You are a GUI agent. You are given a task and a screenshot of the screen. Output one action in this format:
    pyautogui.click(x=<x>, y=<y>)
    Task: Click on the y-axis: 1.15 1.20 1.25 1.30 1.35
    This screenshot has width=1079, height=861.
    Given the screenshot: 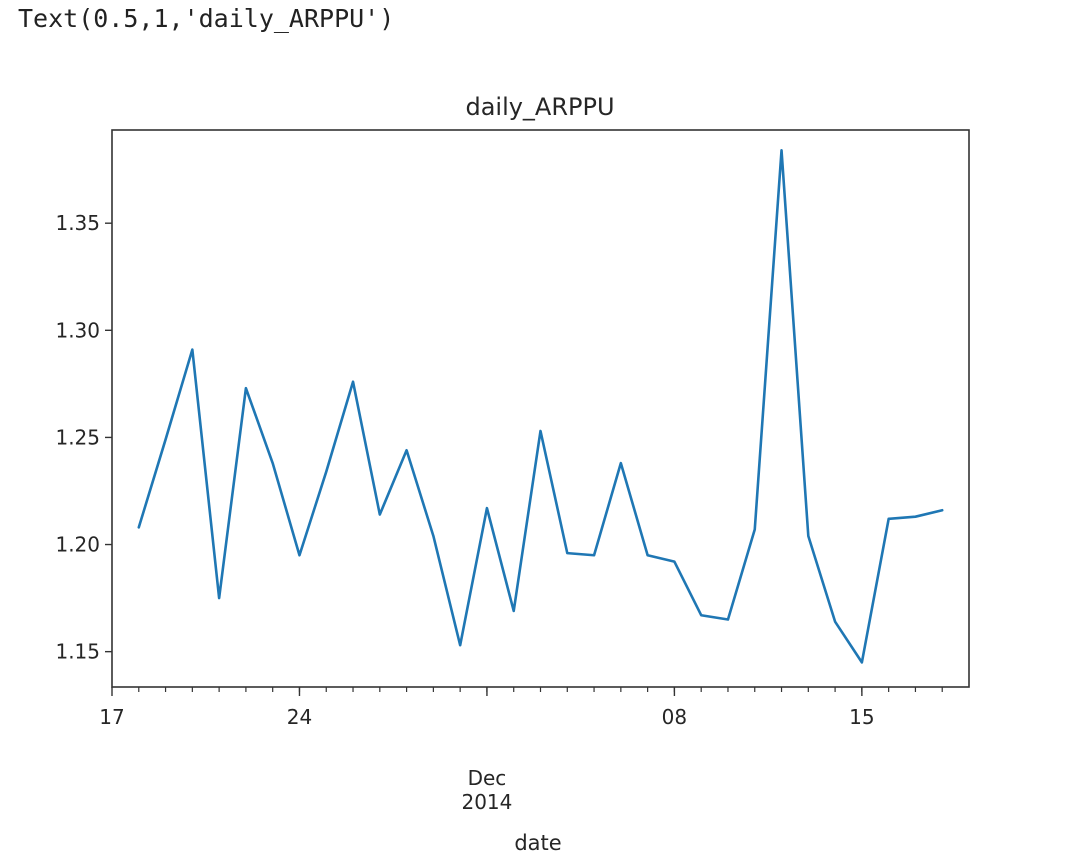 What is the action you would take?
    pyautogui.click(x=83, y=437)
    